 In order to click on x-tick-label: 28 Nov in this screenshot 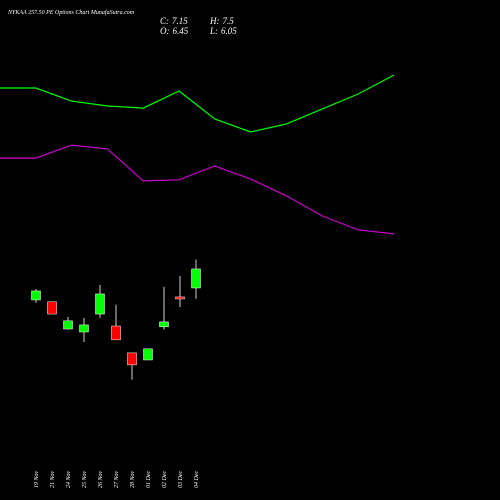, I will do `click(133, 479)`.